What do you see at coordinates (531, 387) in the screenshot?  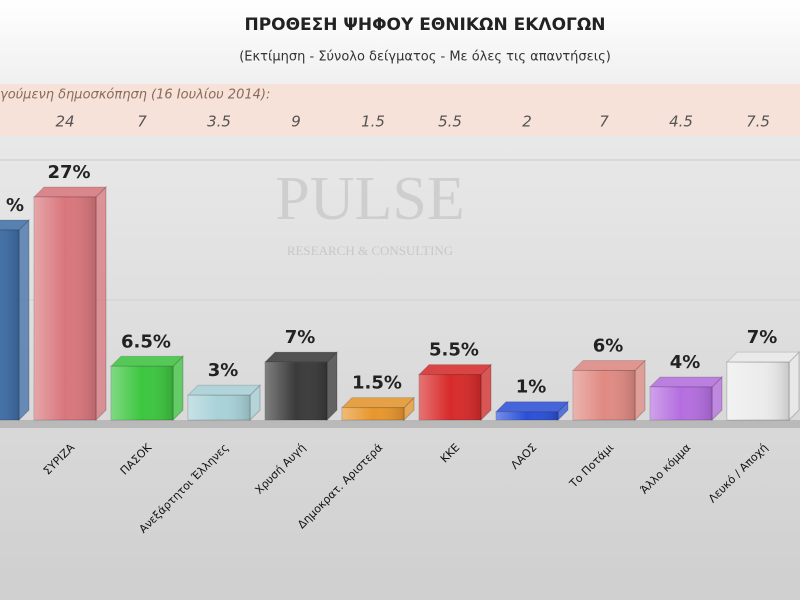 I see `value-label: 1%` at bounding box center [531, 387].